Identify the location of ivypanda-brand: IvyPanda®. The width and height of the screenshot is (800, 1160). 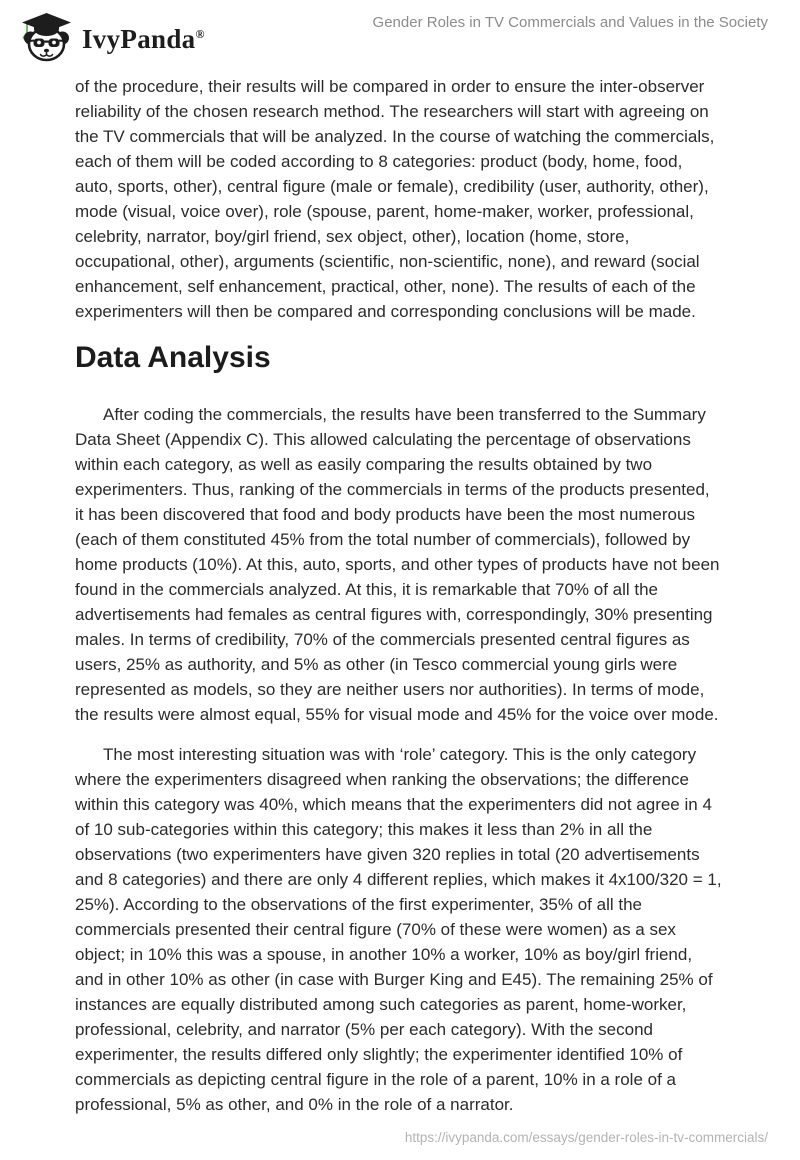
(112, 37).